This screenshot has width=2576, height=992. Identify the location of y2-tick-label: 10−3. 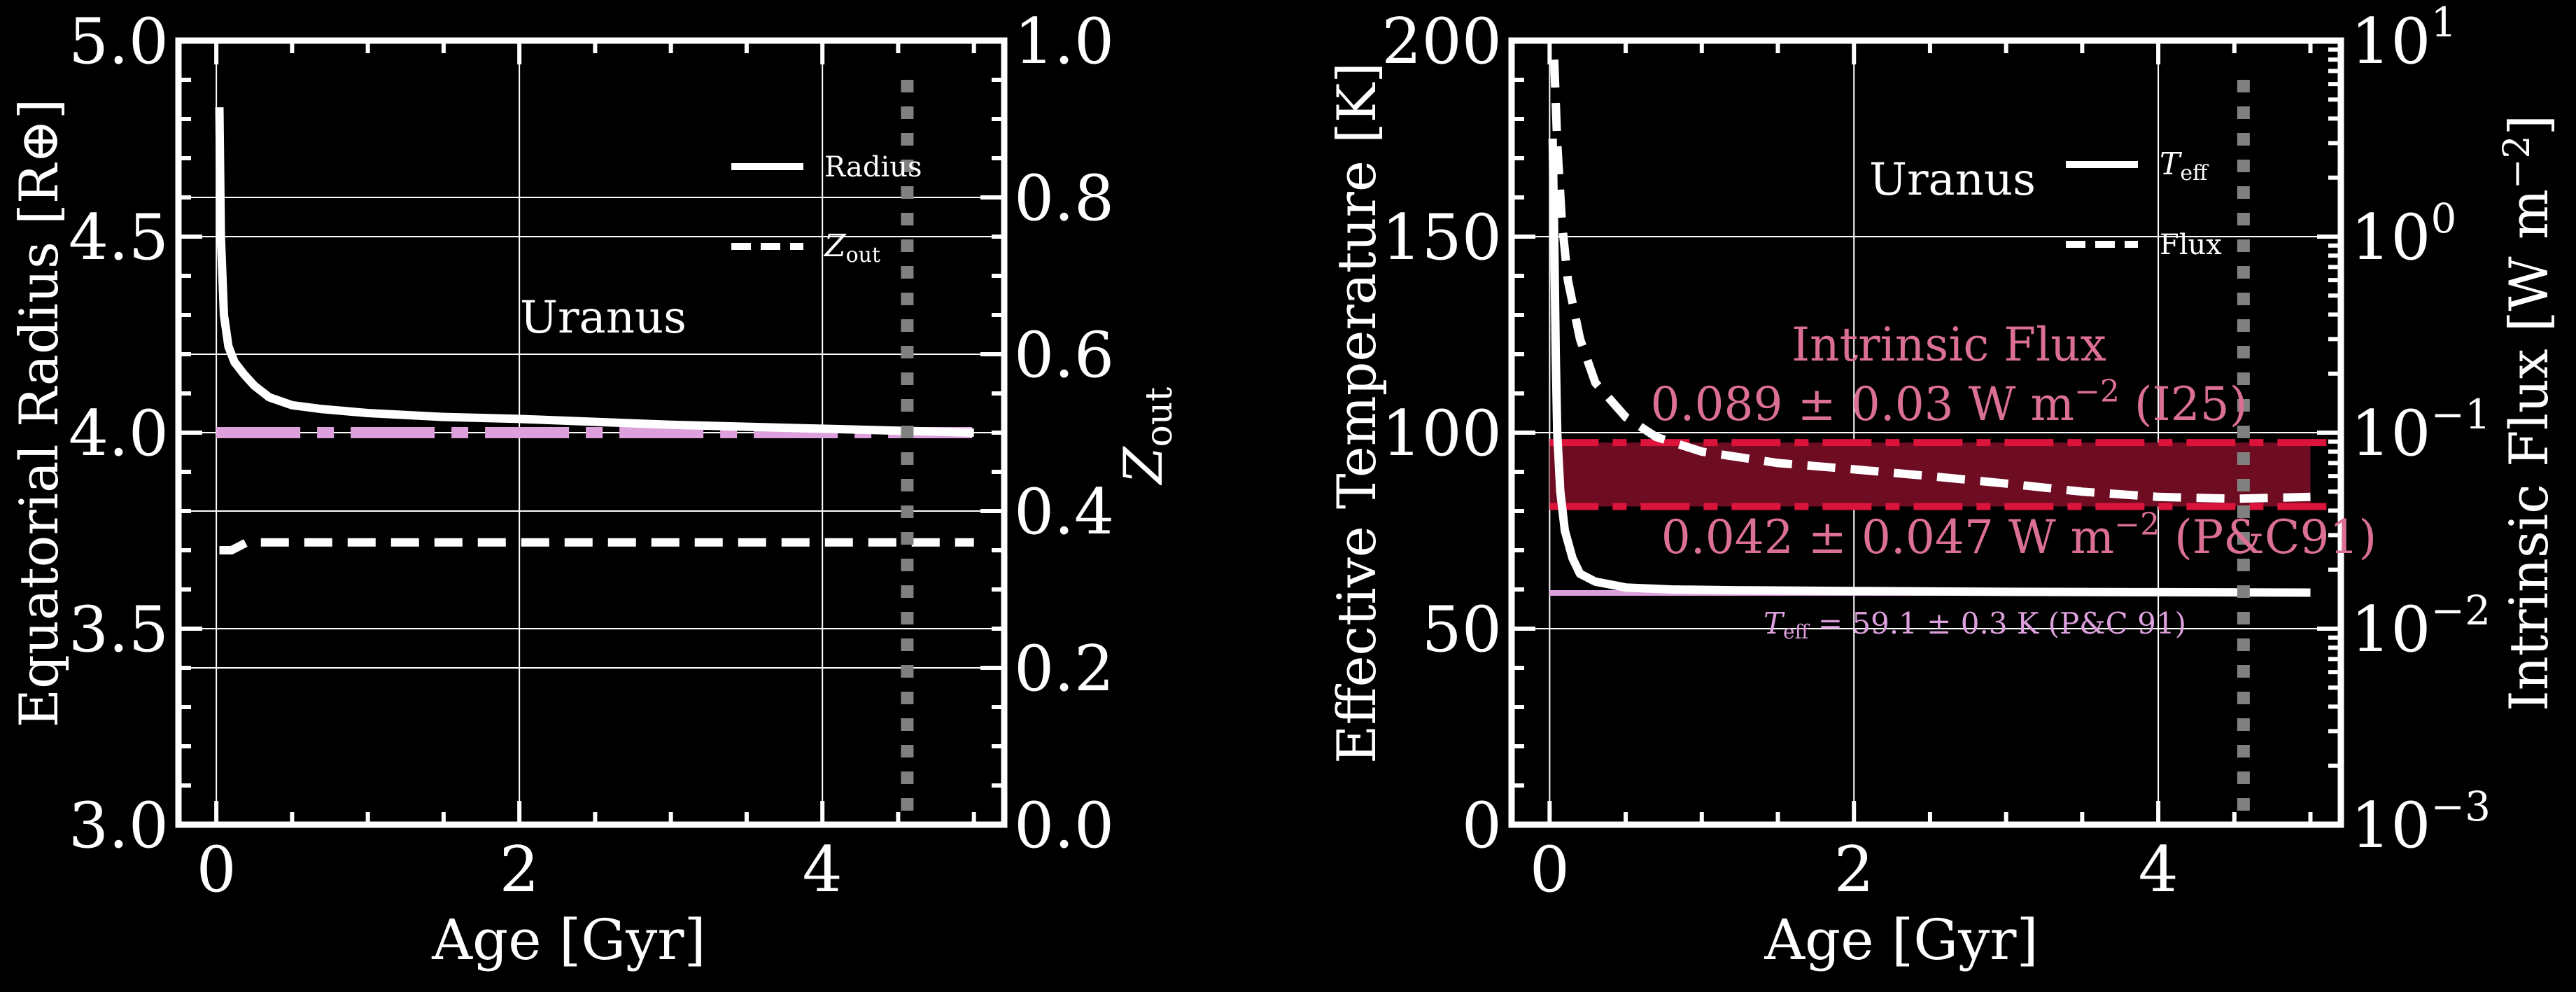
(2421, 823).